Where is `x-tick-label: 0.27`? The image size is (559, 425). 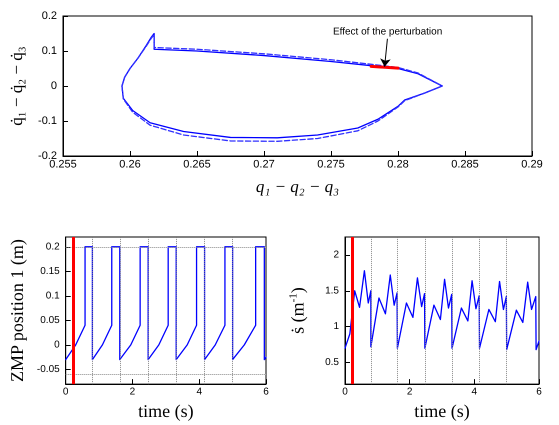 x-tick-label: 0.27 is located at coordinates (264, 164).